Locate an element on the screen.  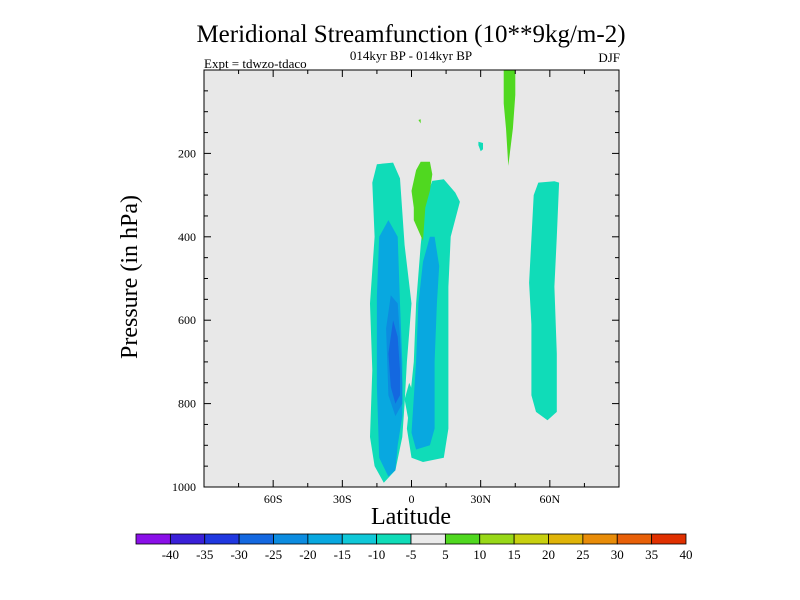
colorbar-label: 25 is located at coordinates (582, 554).